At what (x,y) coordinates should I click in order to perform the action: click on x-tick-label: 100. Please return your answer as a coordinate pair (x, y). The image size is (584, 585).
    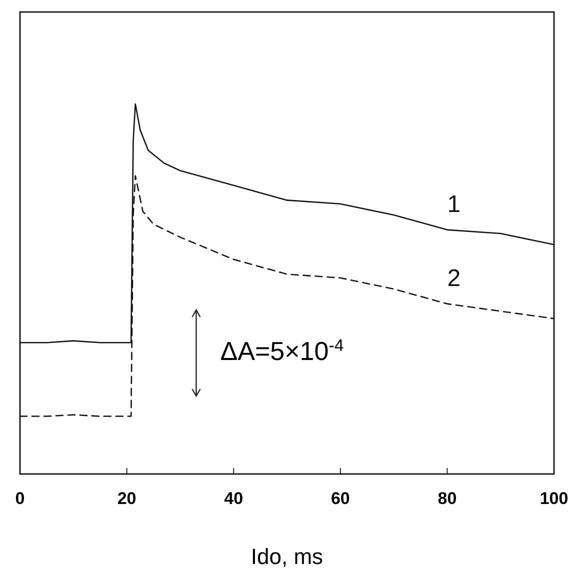
    Looking at the image, I should click on (554, 498).